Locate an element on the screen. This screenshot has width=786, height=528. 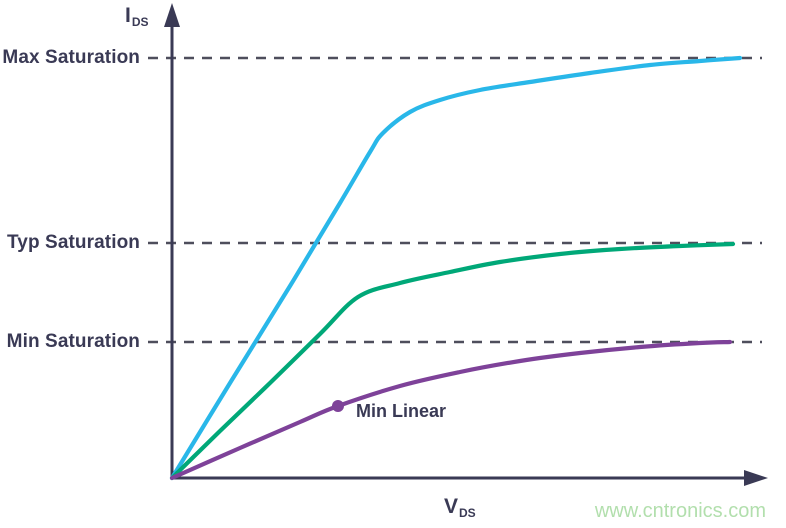
min-saturation-label: Min Saturation is located at coordinates (73, 341).